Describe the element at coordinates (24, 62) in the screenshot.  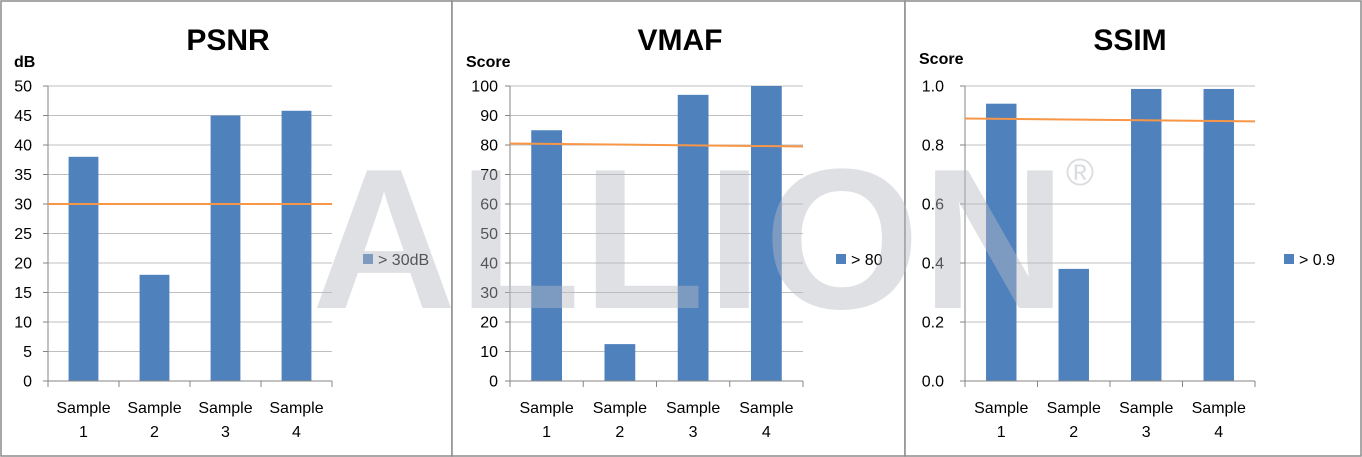
I see `y-axis-label: dB` at that location.